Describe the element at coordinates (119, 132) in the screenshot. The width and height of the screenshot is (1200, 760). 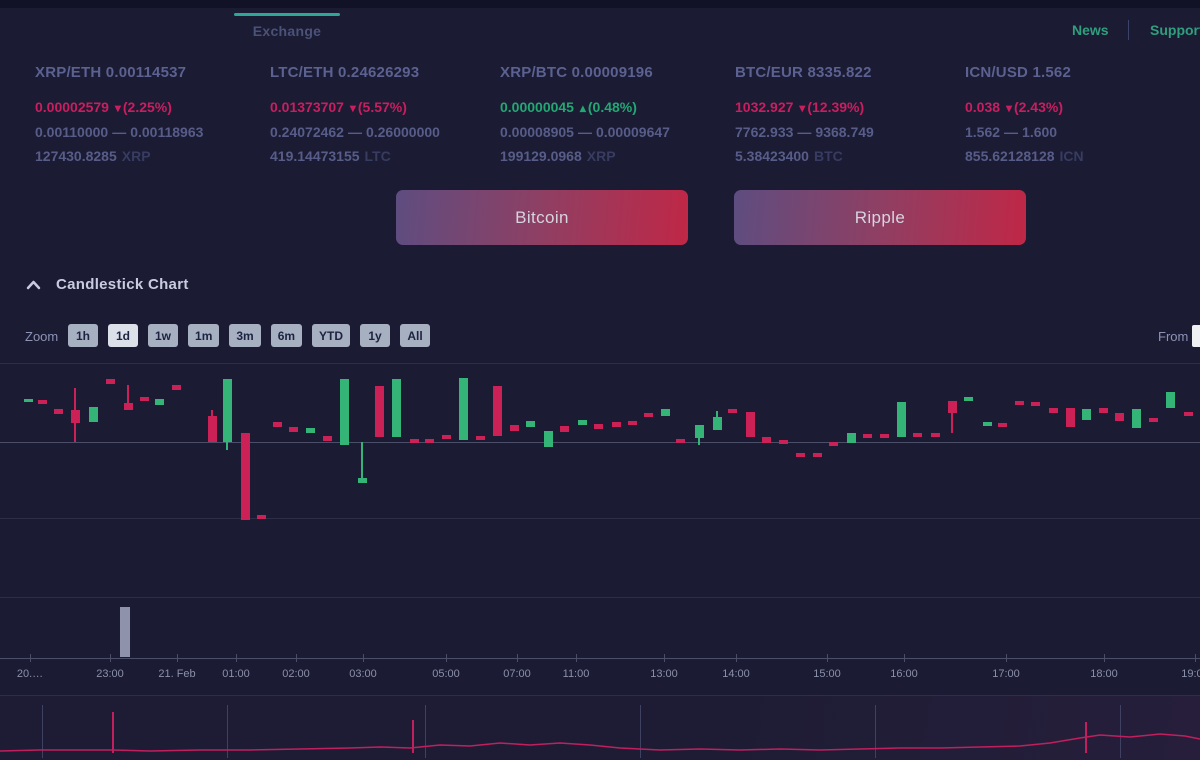
I see `ticker-range: 0.00110000—0.00118963` at that location.